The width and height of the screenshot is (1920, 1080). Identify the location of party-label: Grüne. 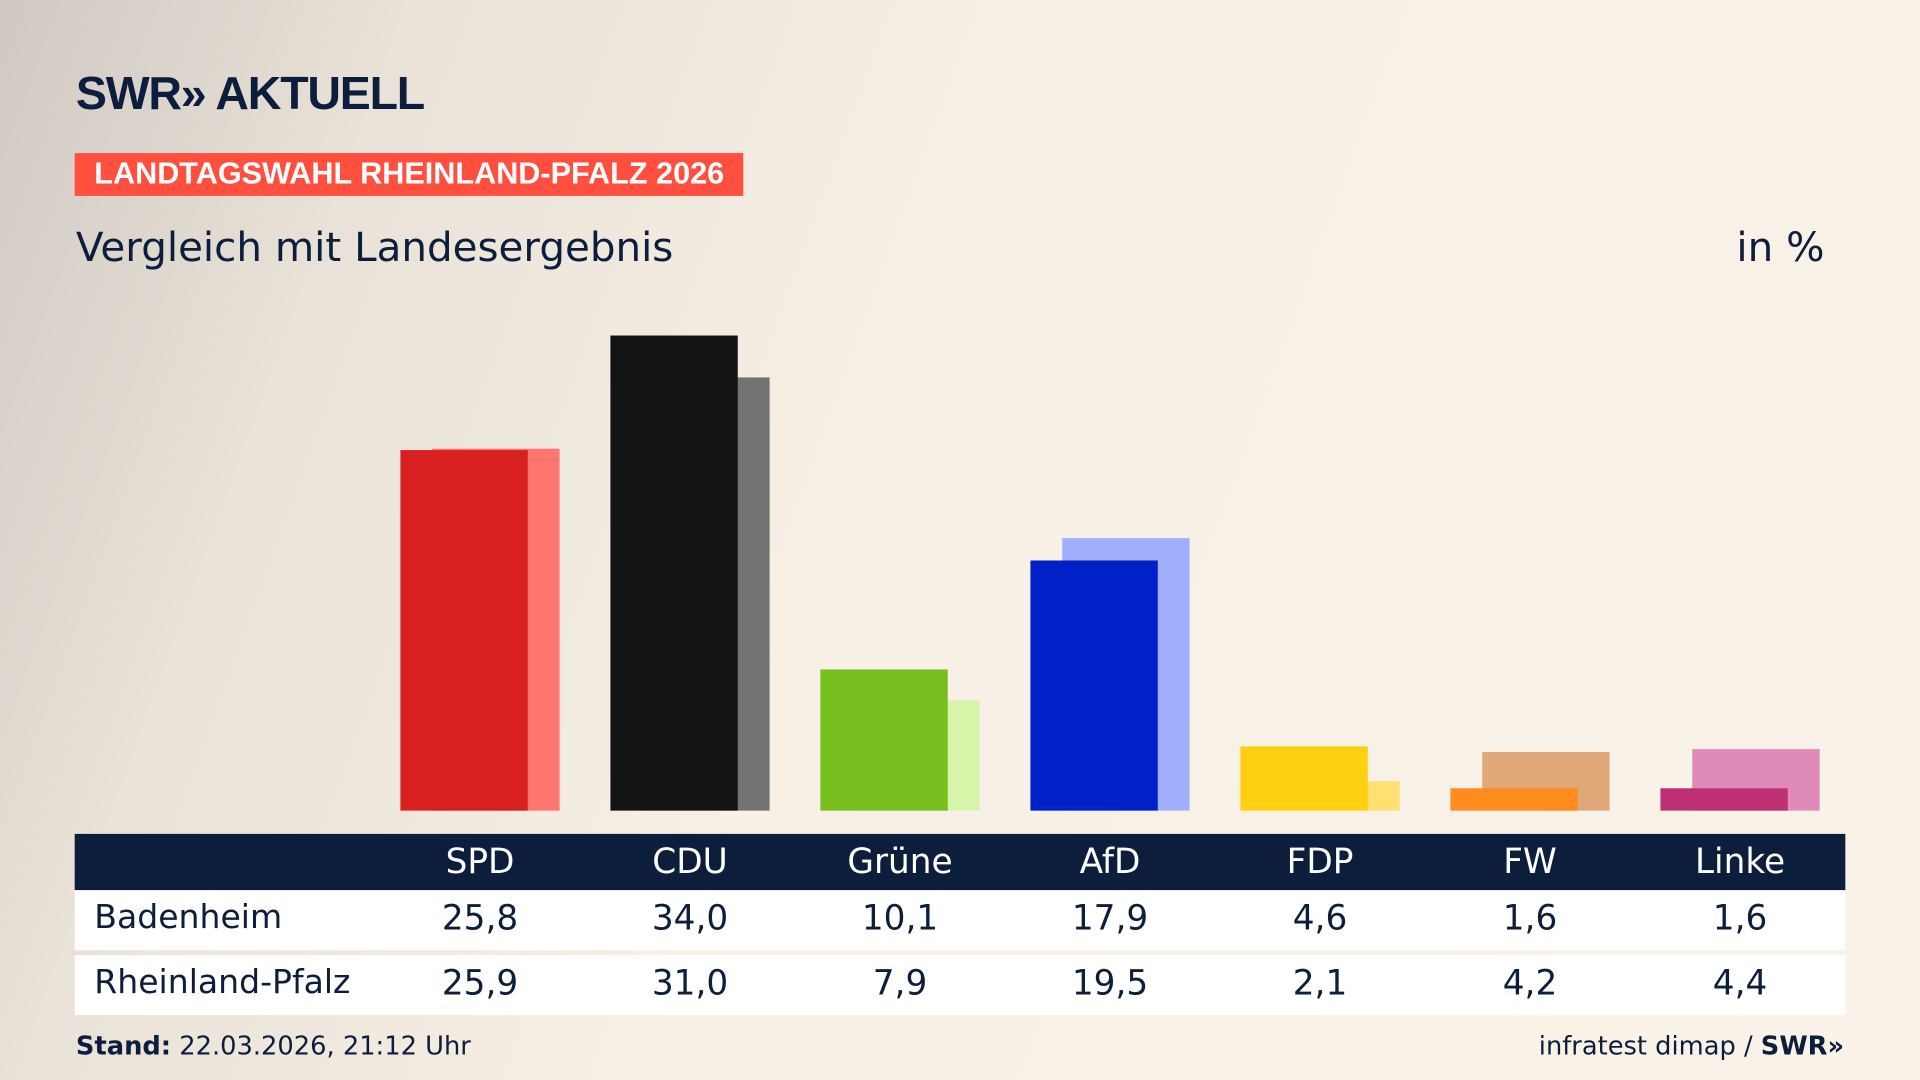
(900, 861).